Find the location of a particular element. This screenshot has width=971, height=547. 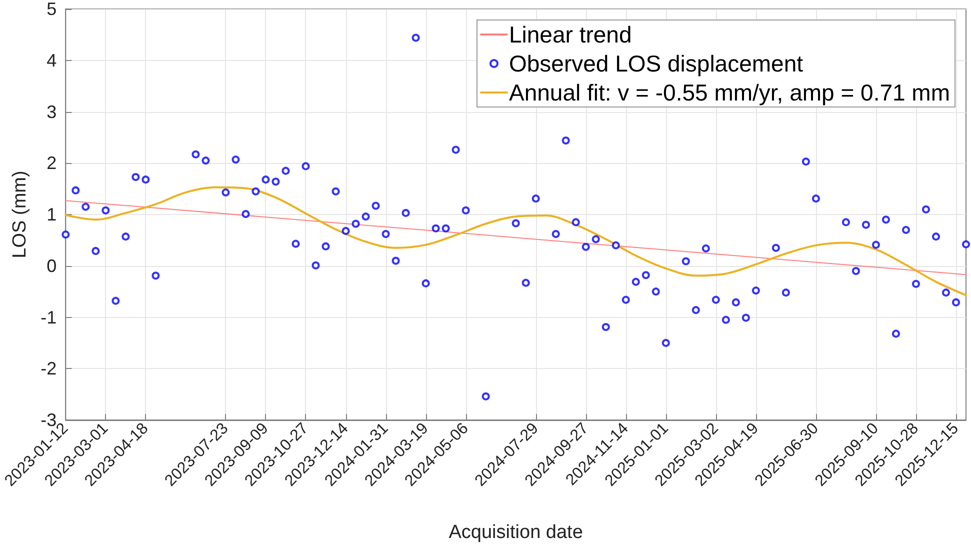

y-tick-label: -2 is located at coordinates (48, 368).